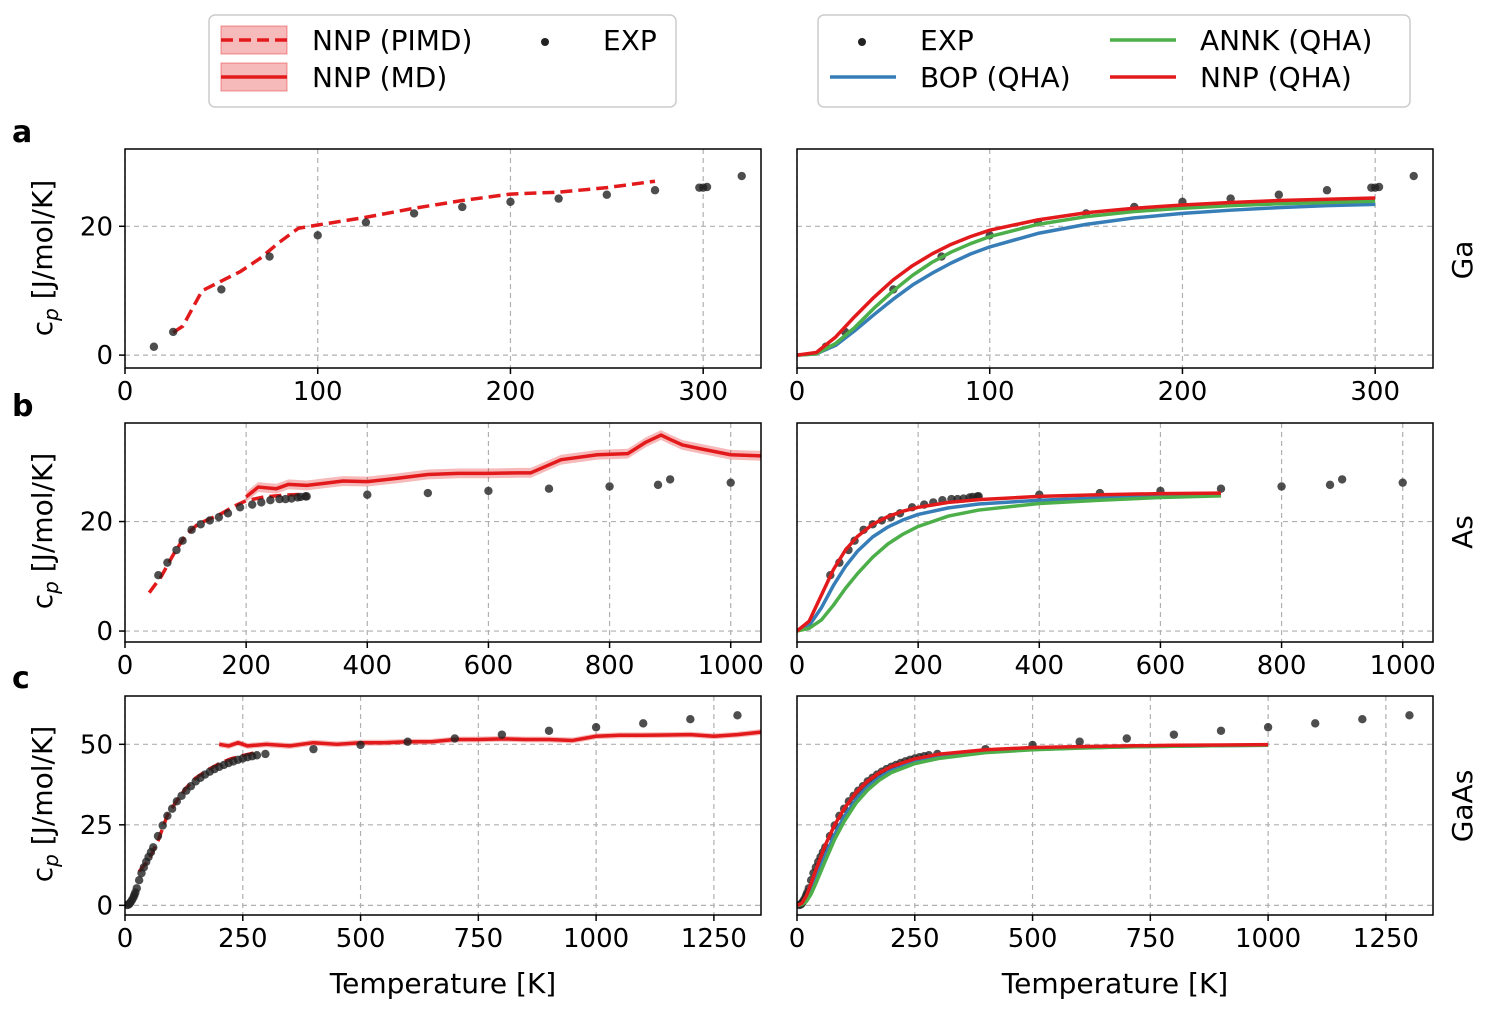 The image size is (1494, 1015). I want to click on xlabel-left: Temperature [K], so click(442, 983).